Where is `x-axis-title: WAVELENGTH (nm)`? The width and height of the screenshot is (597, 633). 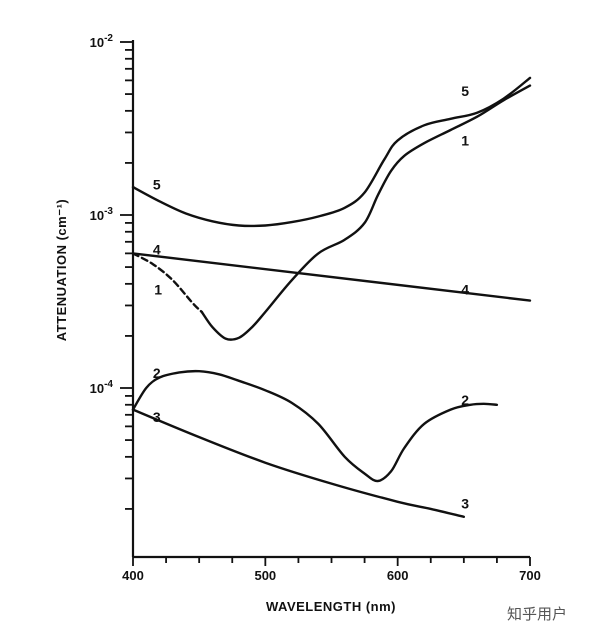
x-axis-title: WAVELENGTH (nm) is located at coordinates (331, 606).